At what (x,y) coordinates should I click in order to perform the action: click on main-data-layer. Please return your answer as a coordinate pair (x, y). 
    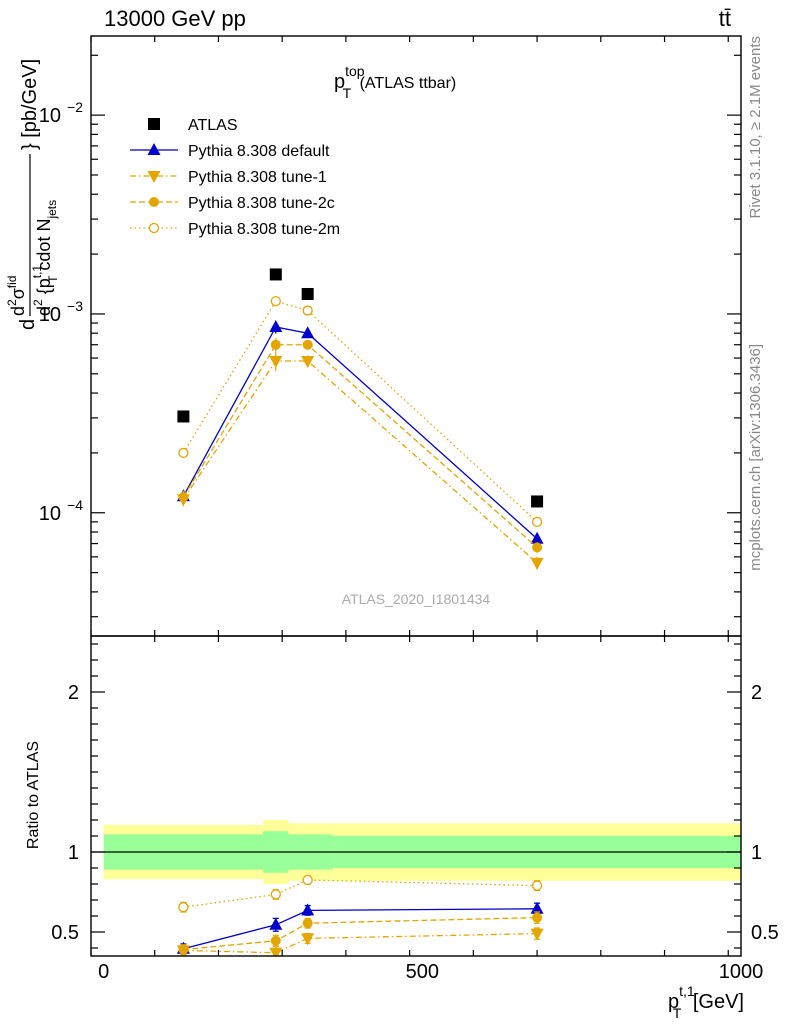
    Looking at the image, I should click on (360, 419).